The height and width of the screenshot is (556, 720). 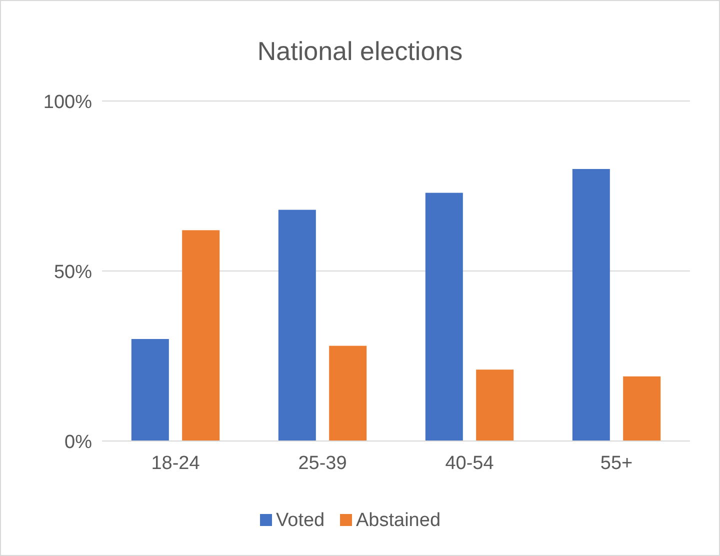 I want to click on x-tick-label: 40-54, so click(x=469, y=463).